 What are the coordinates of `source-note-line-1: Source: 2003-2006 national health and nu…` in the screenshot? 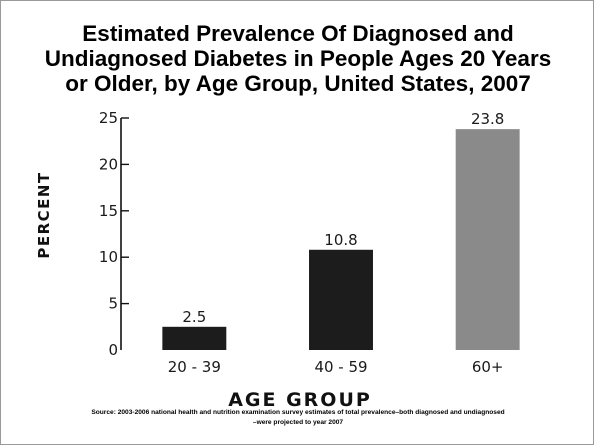 It's located at (298, 412).